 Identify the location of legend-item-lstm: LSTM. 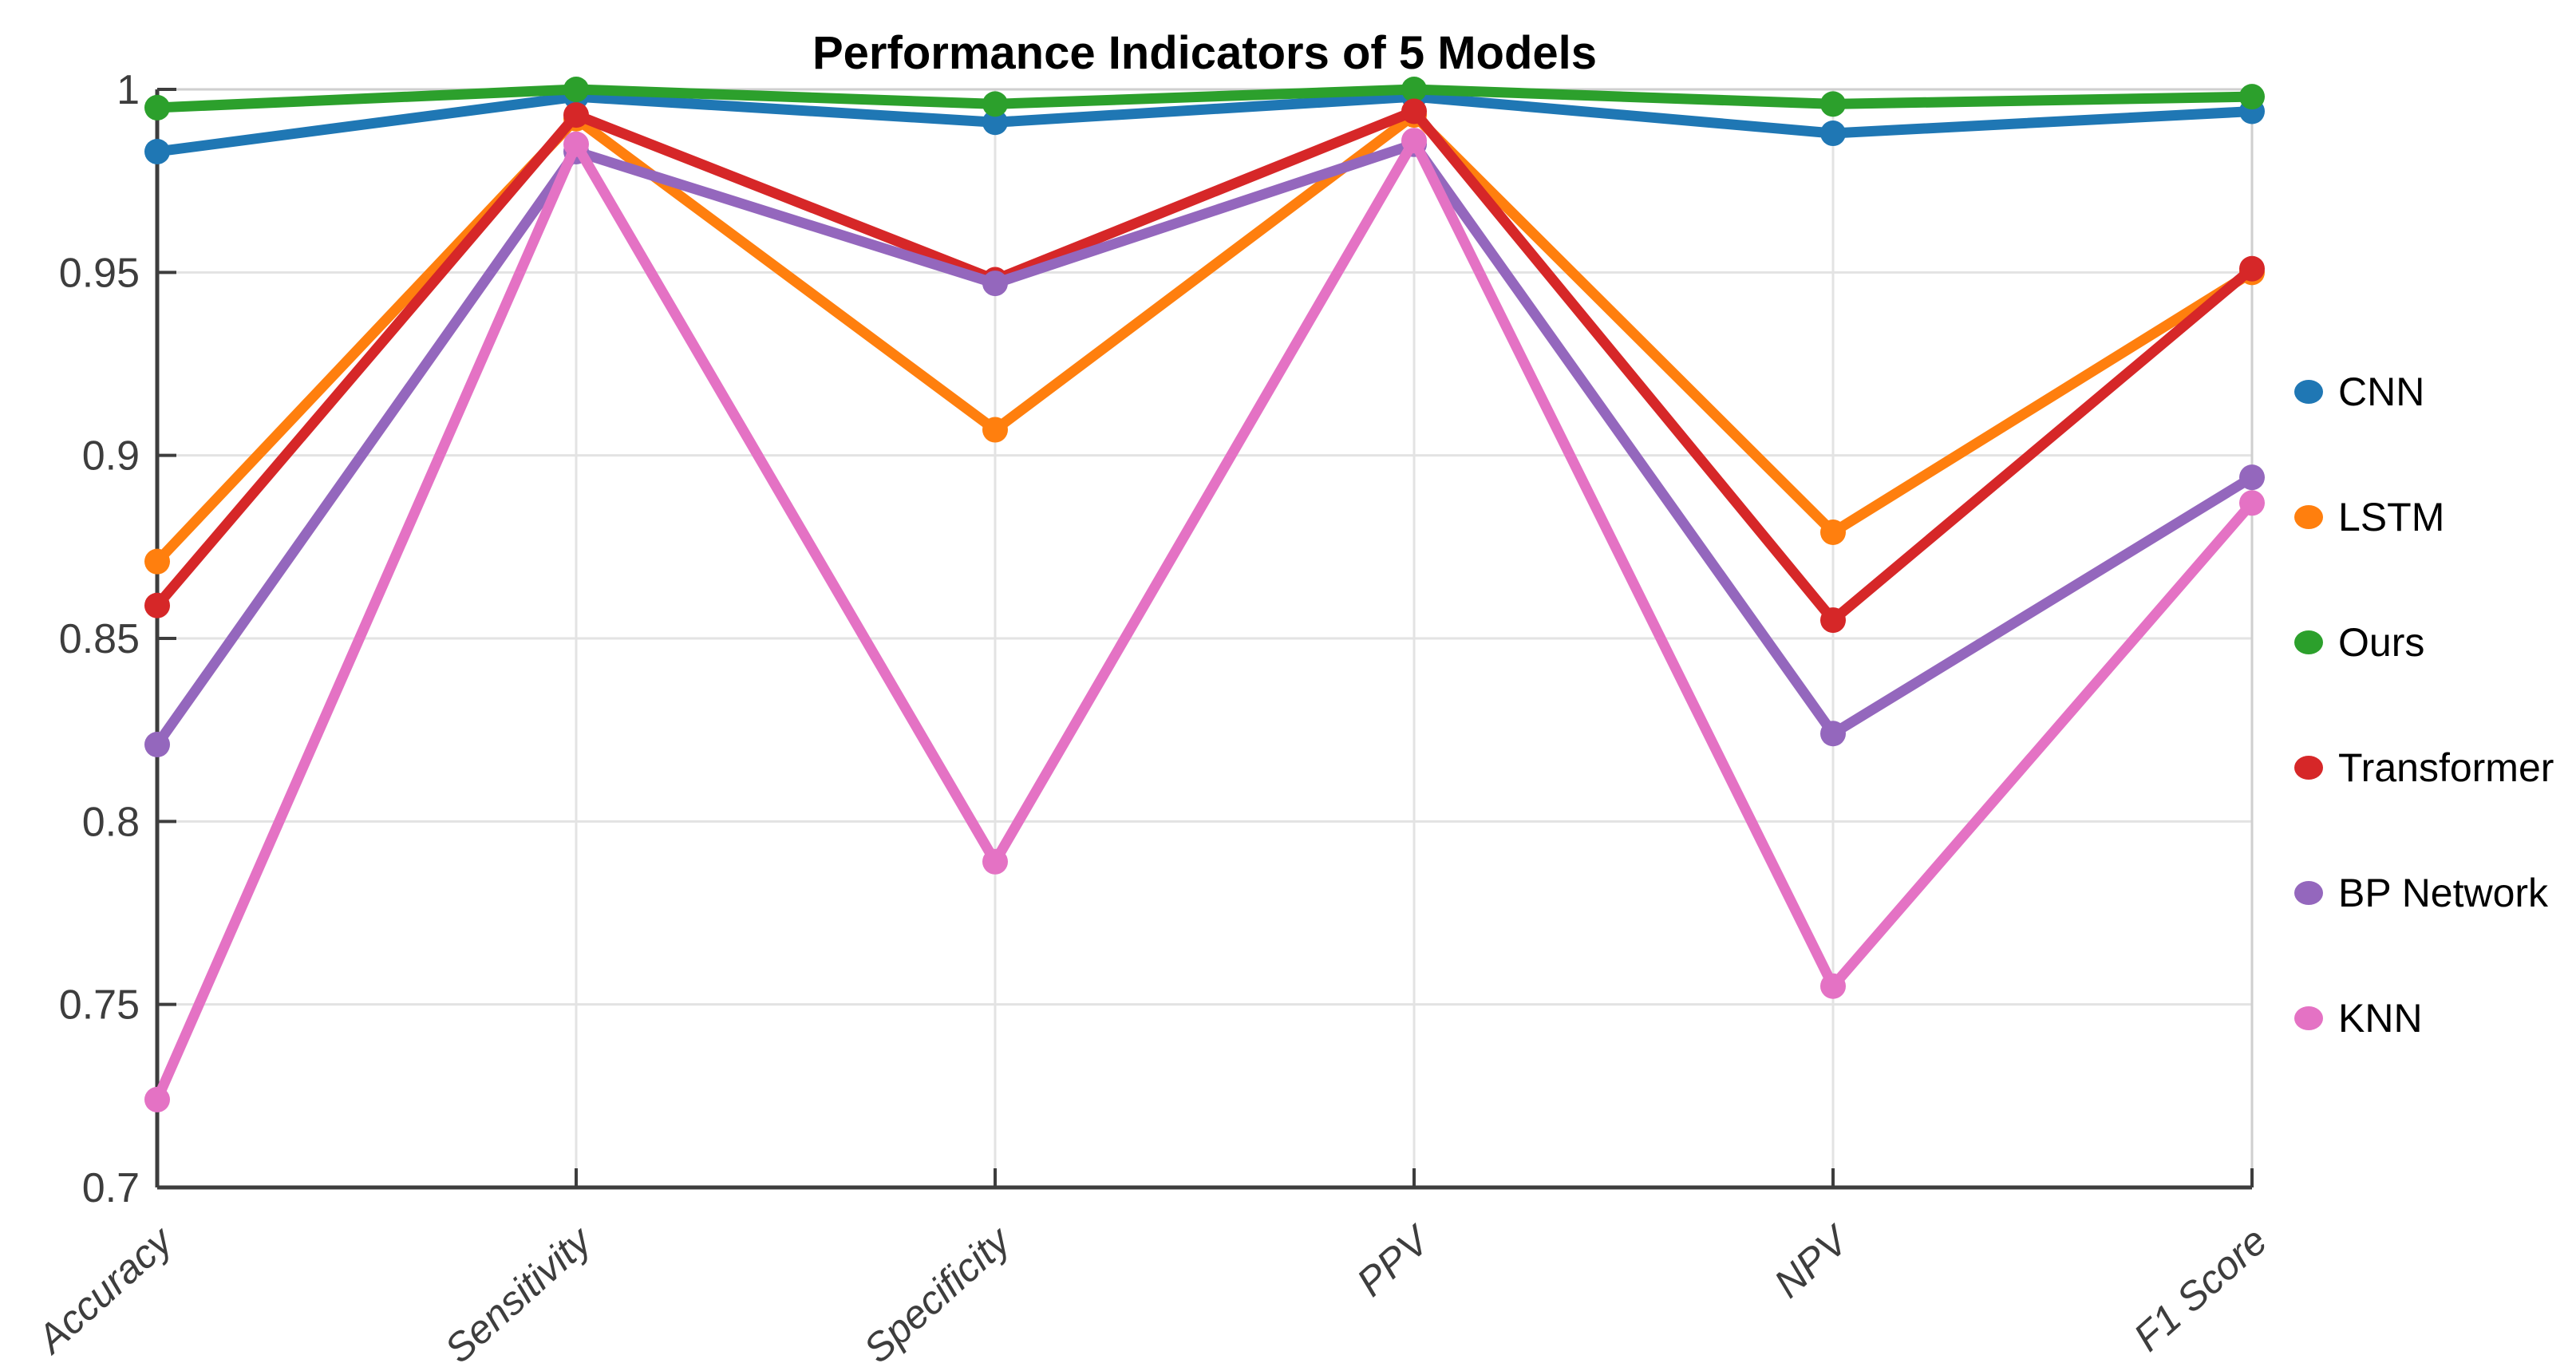
(2369, 517).